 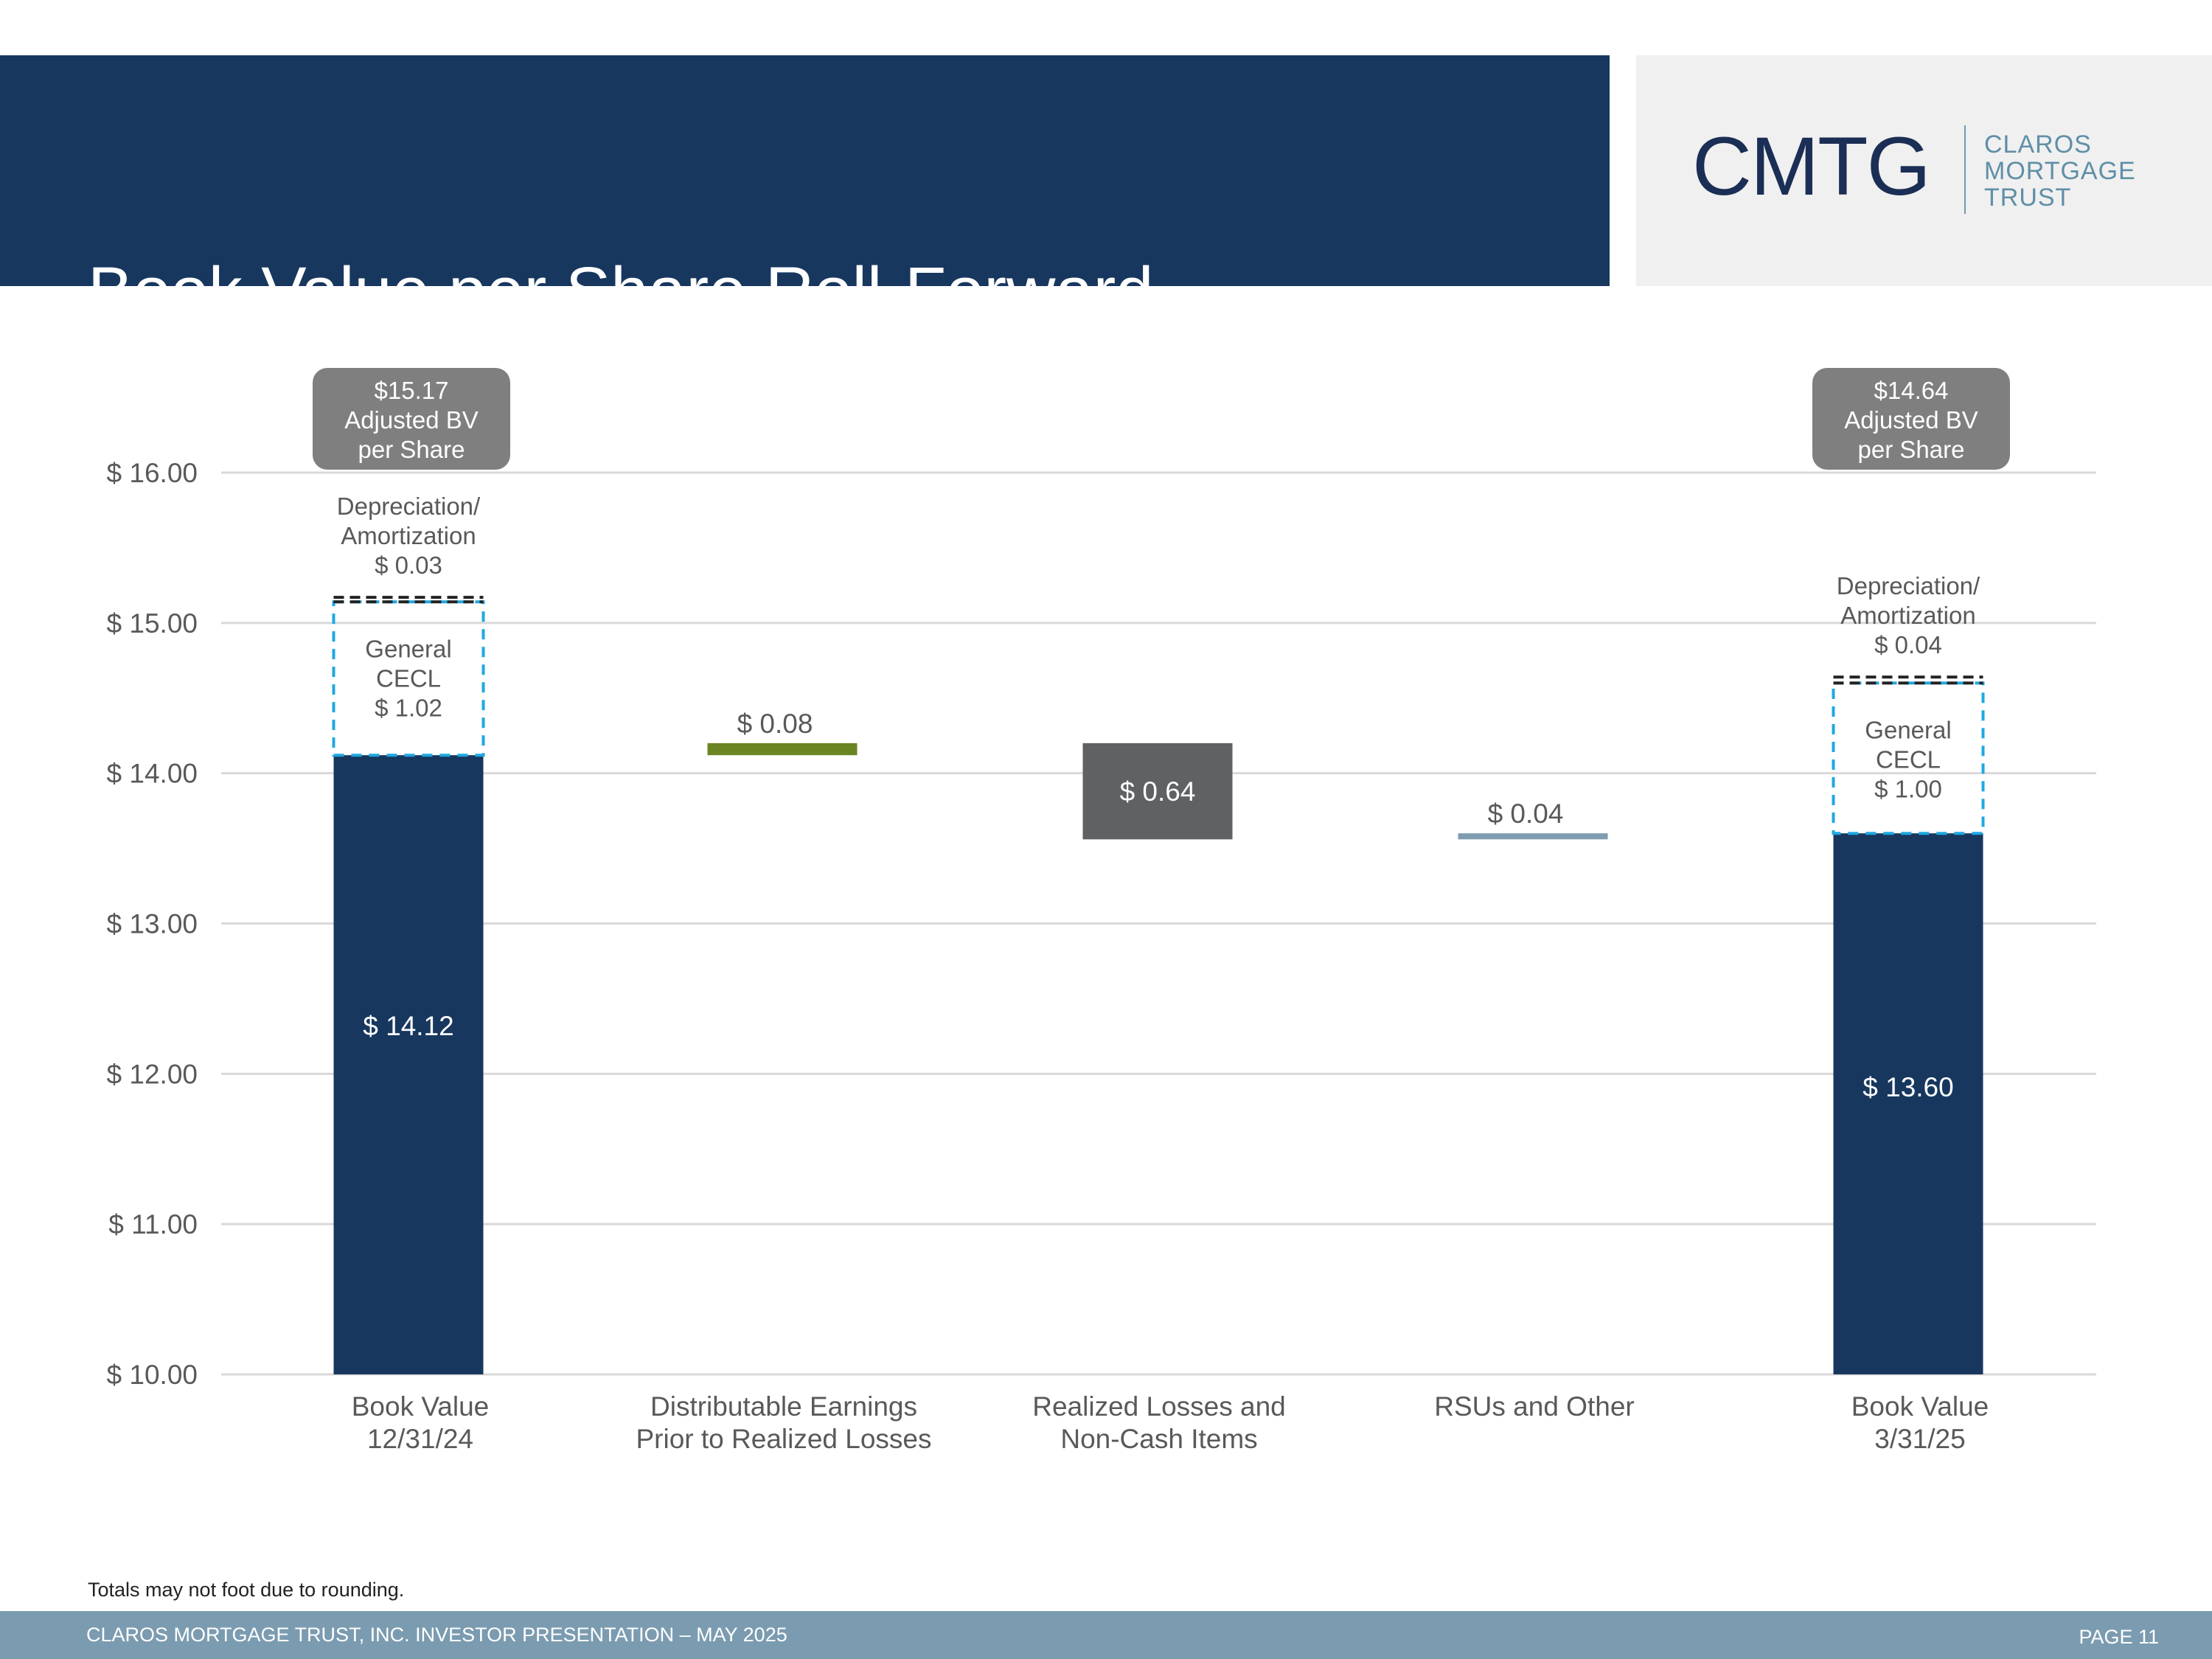 I want to click on cecl-label: $ 1.02, so click(x=408, y=707).